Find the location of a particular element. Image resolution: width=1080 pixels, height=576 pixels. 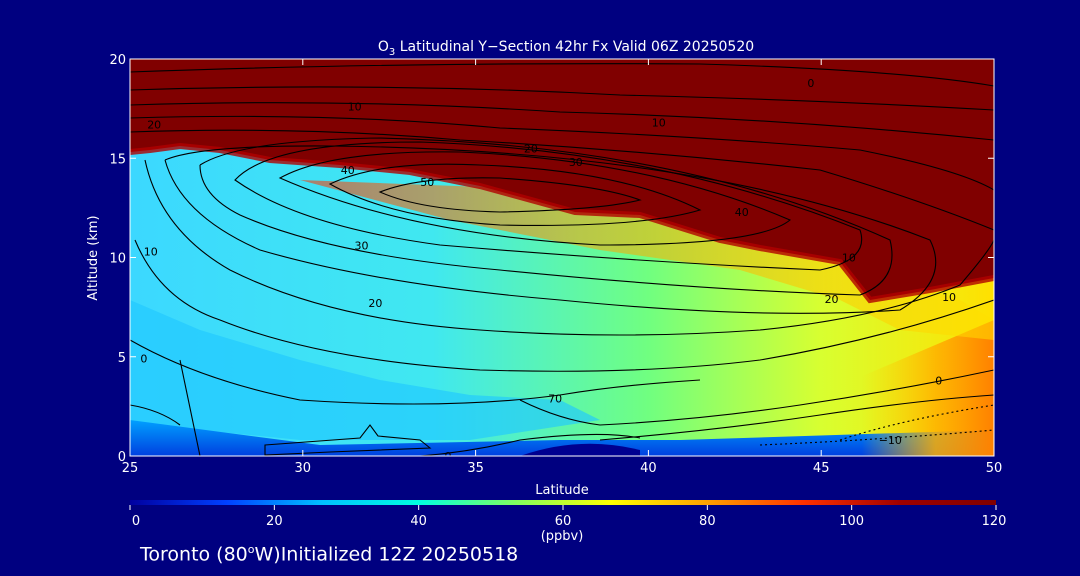

colorbar-tick-label: 0 is located at coordinates (136, 521).